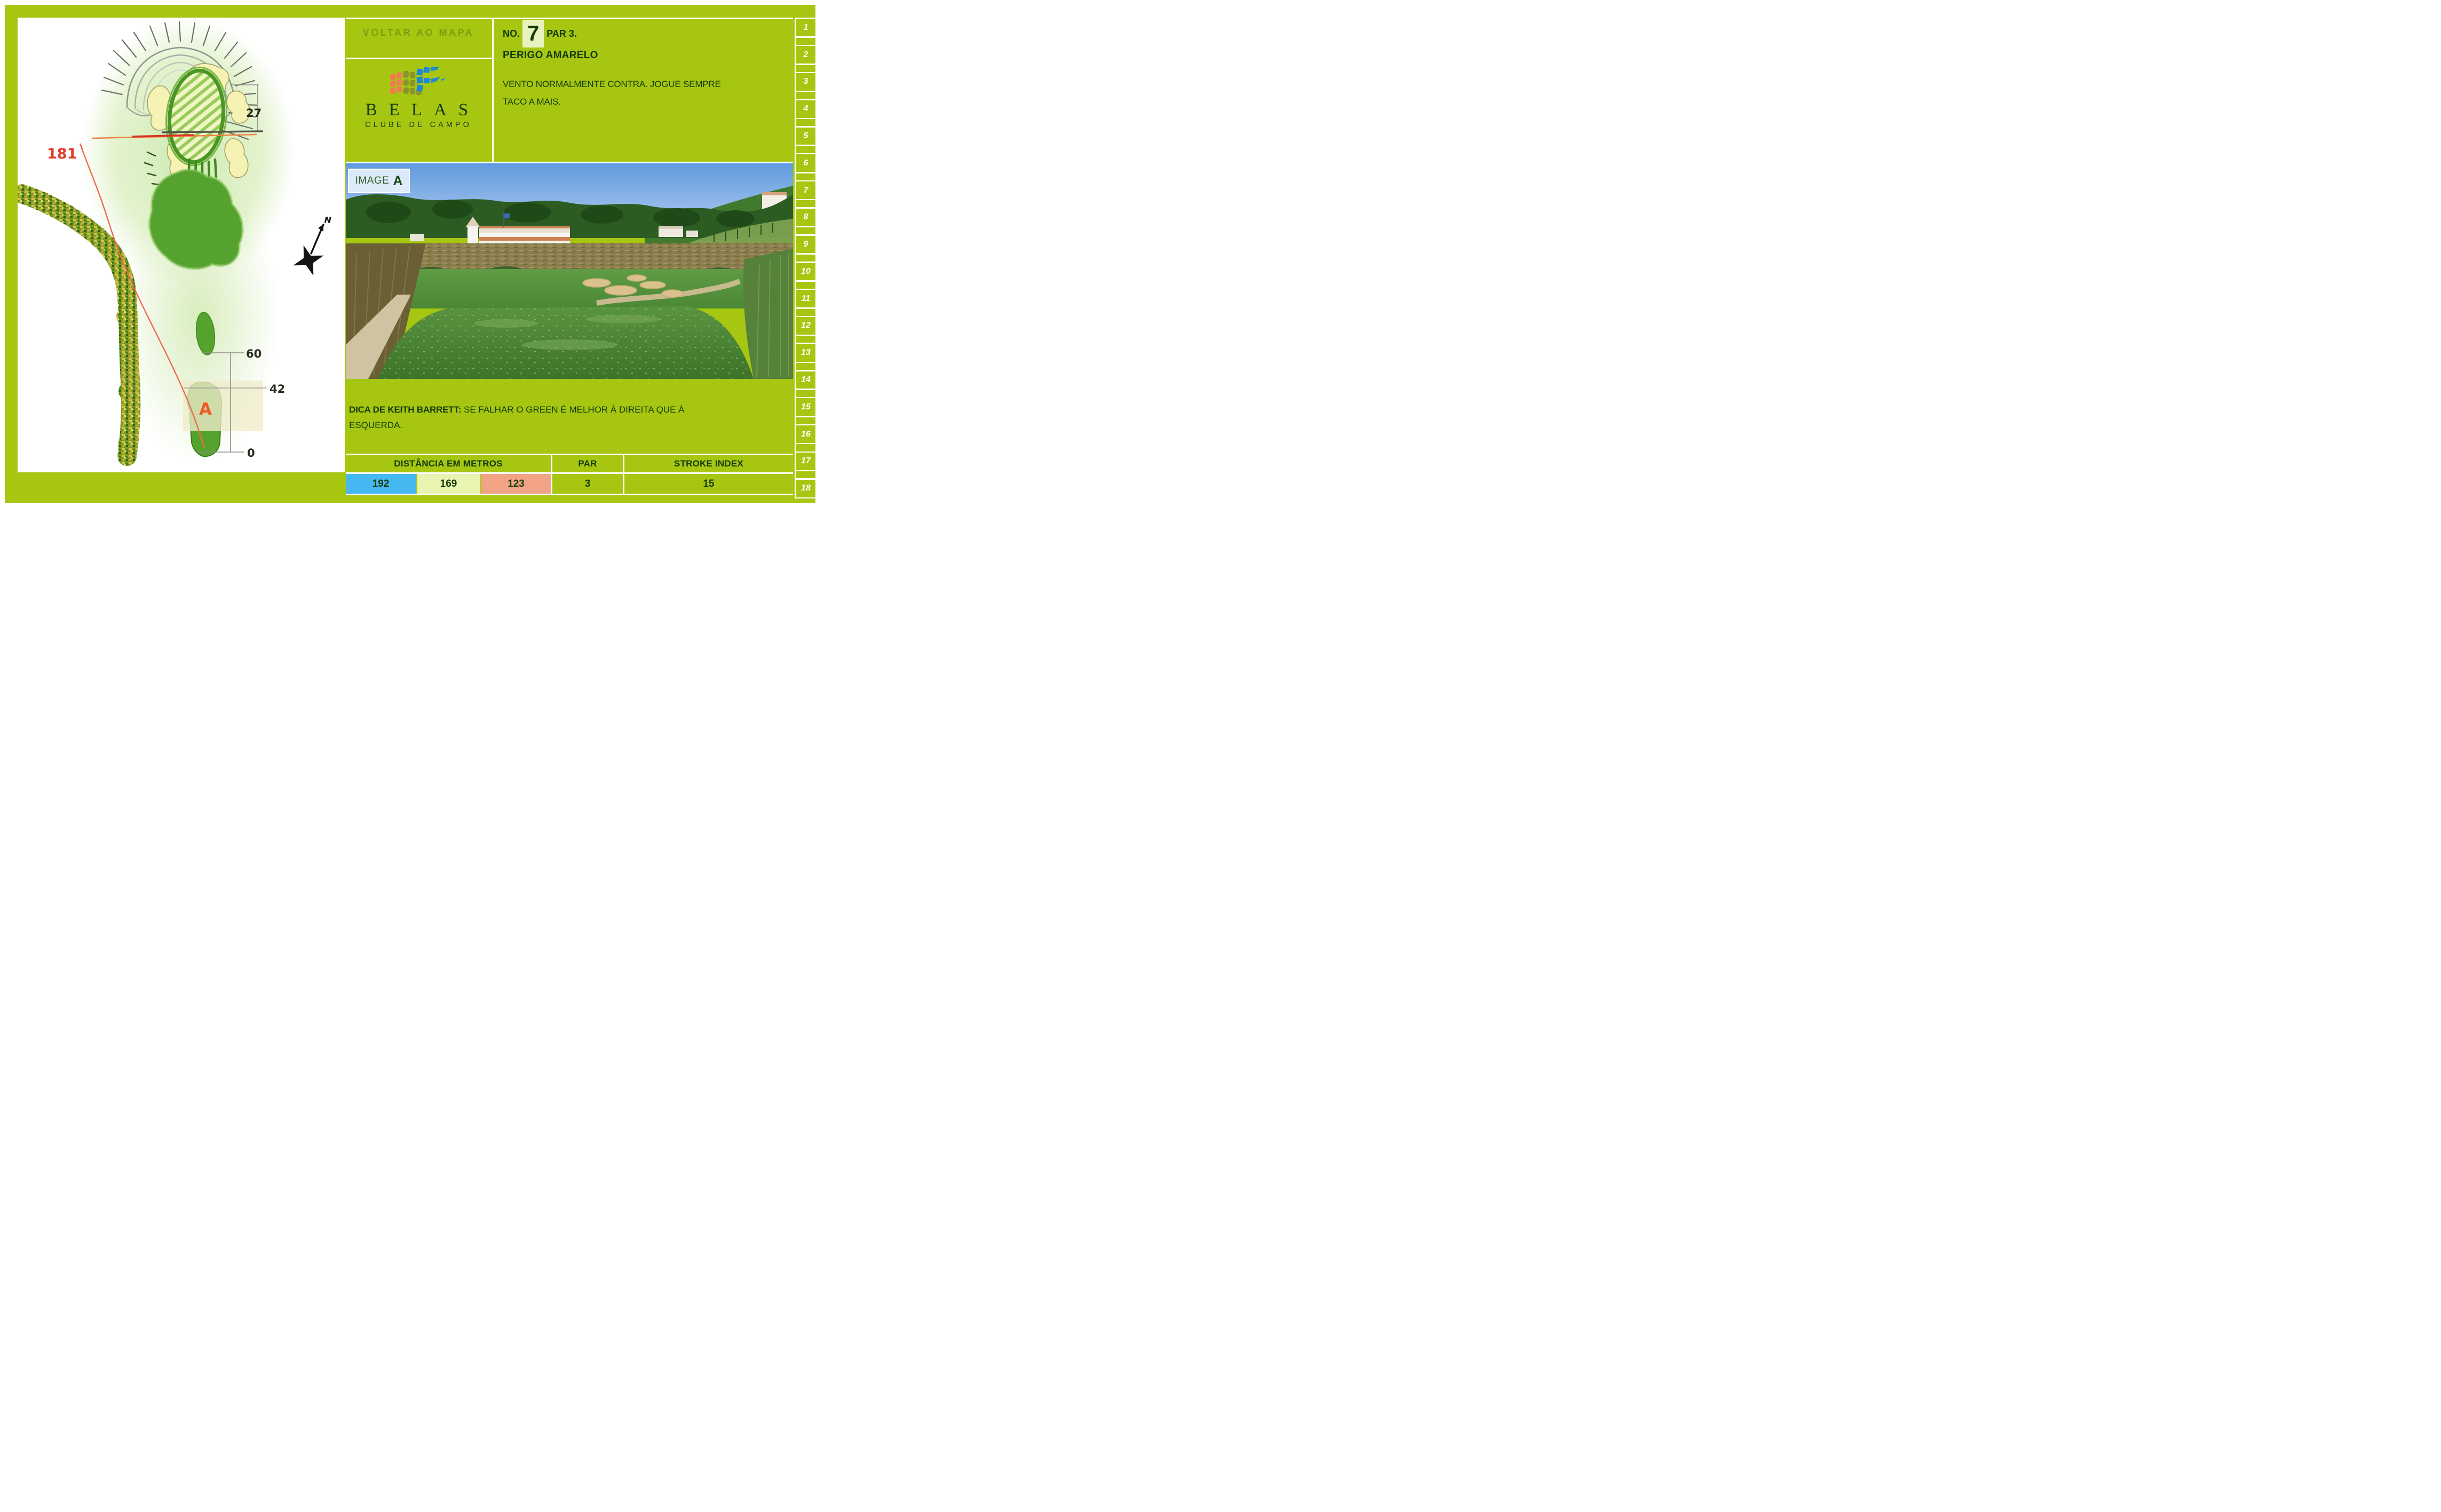 Image resolution: width=2441 pixels, height=1512 pixels. I want to click on tee-marker-a: A, so click(205, 409).